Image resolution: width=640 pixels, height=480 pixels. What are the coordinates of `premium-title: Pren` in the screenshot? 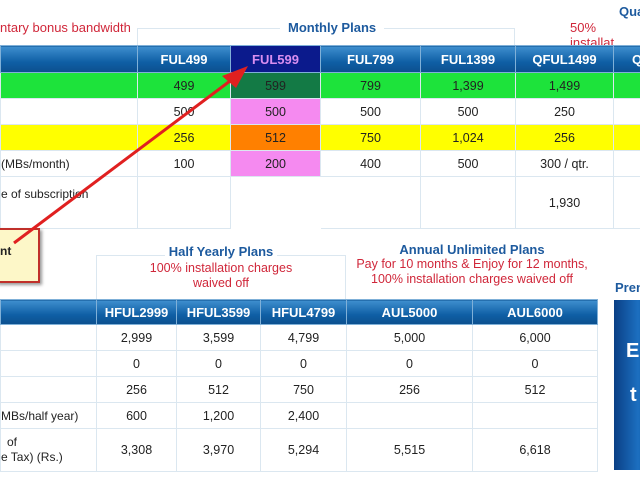 It's located at (627, 287).